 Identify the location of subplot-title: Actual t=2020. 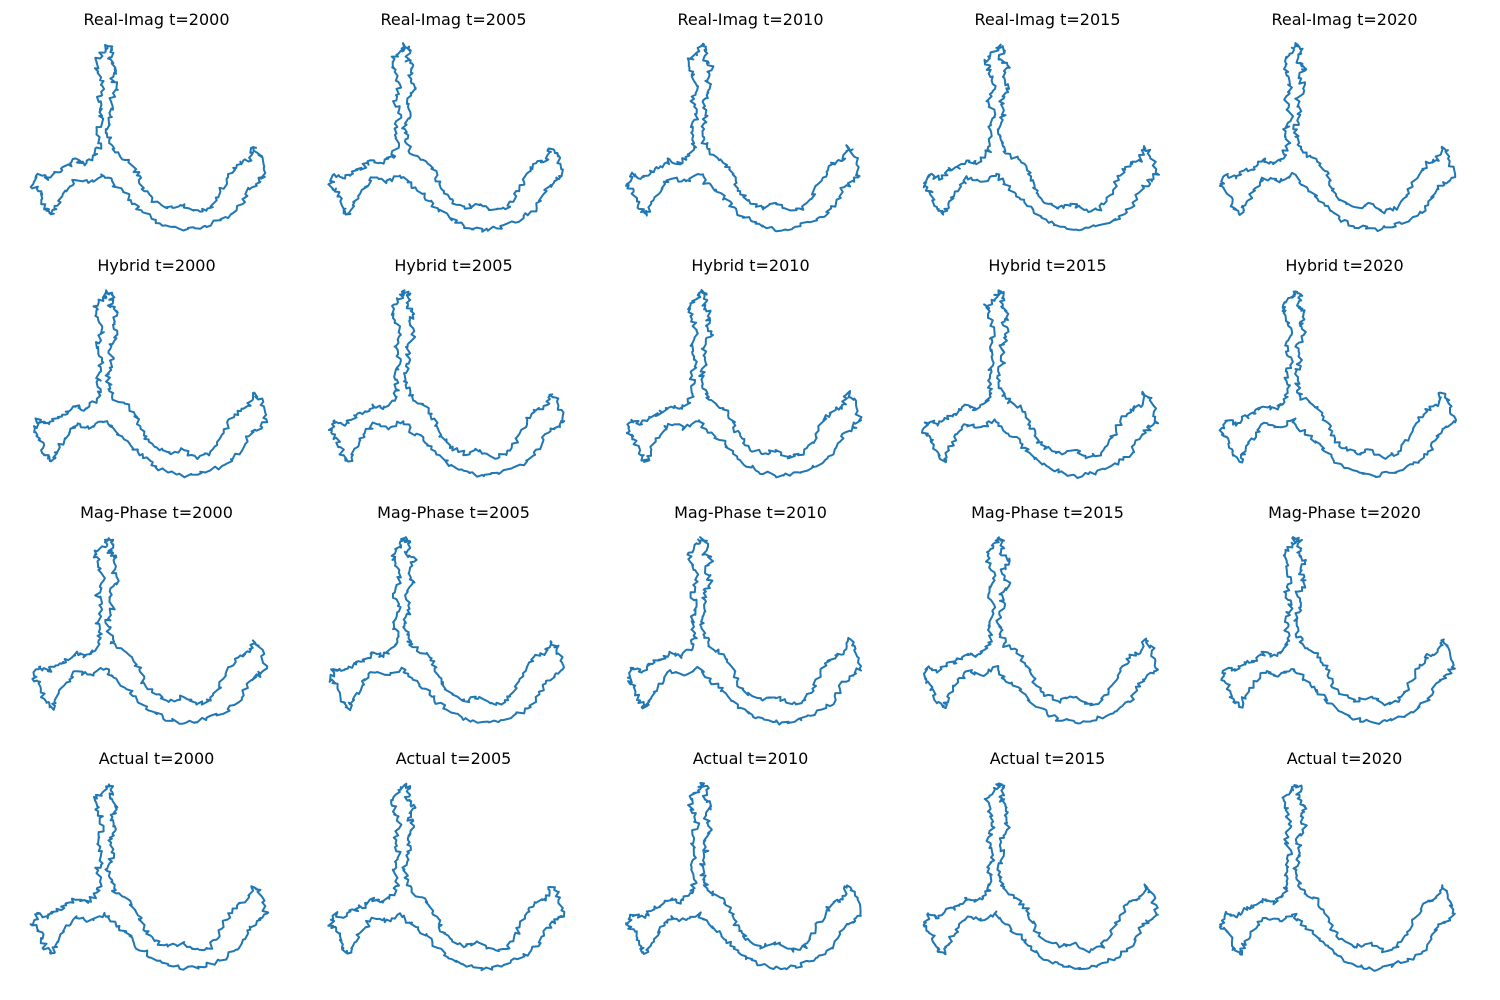
(1344, 758).